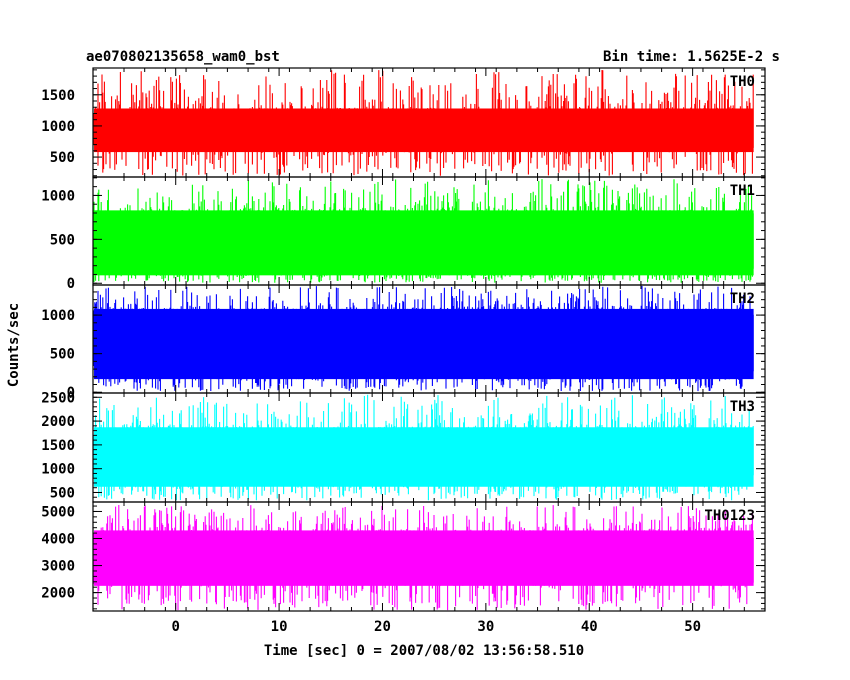  Describe the element at coordinates (691, 57) in the screenshot. I see `bin-time-label: Bin time: 1.5625E-2 s` at that location.